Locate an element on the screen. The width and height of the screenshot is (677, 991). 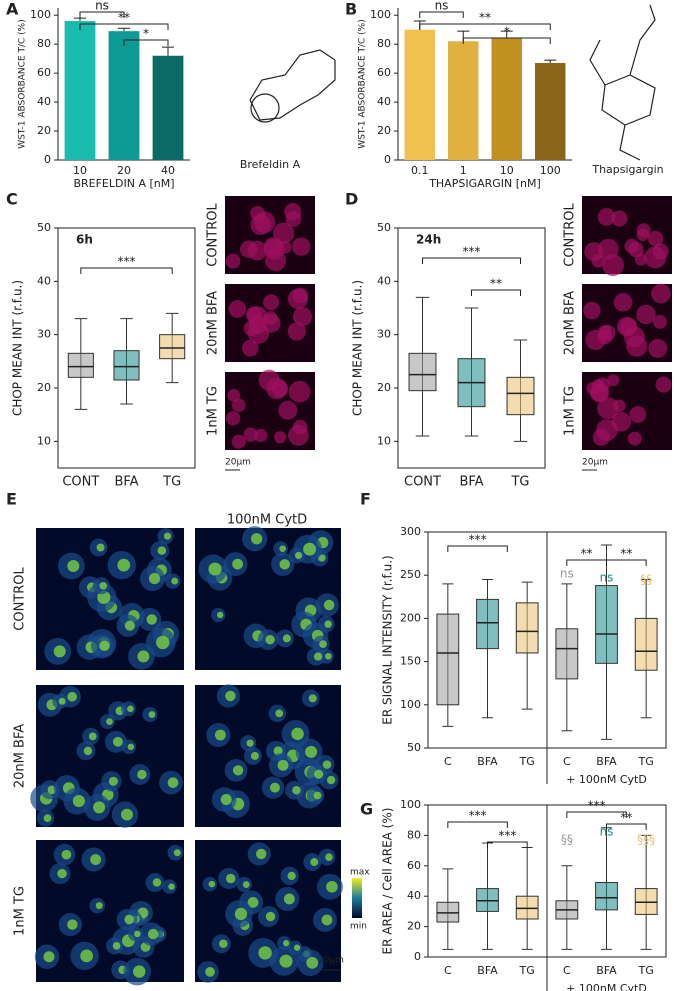
x-tick-label: TG is located at coordinates (527, 761).